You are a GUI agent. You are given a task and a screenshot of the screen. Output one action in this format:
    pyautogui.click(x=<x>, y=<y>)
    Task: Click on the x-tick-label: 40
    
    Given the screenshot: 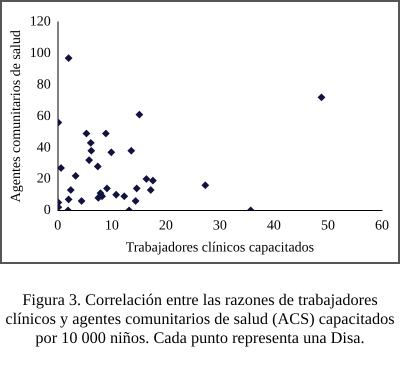 What is the action you would take?
    pyautogui.click(x=273, y=226)
    